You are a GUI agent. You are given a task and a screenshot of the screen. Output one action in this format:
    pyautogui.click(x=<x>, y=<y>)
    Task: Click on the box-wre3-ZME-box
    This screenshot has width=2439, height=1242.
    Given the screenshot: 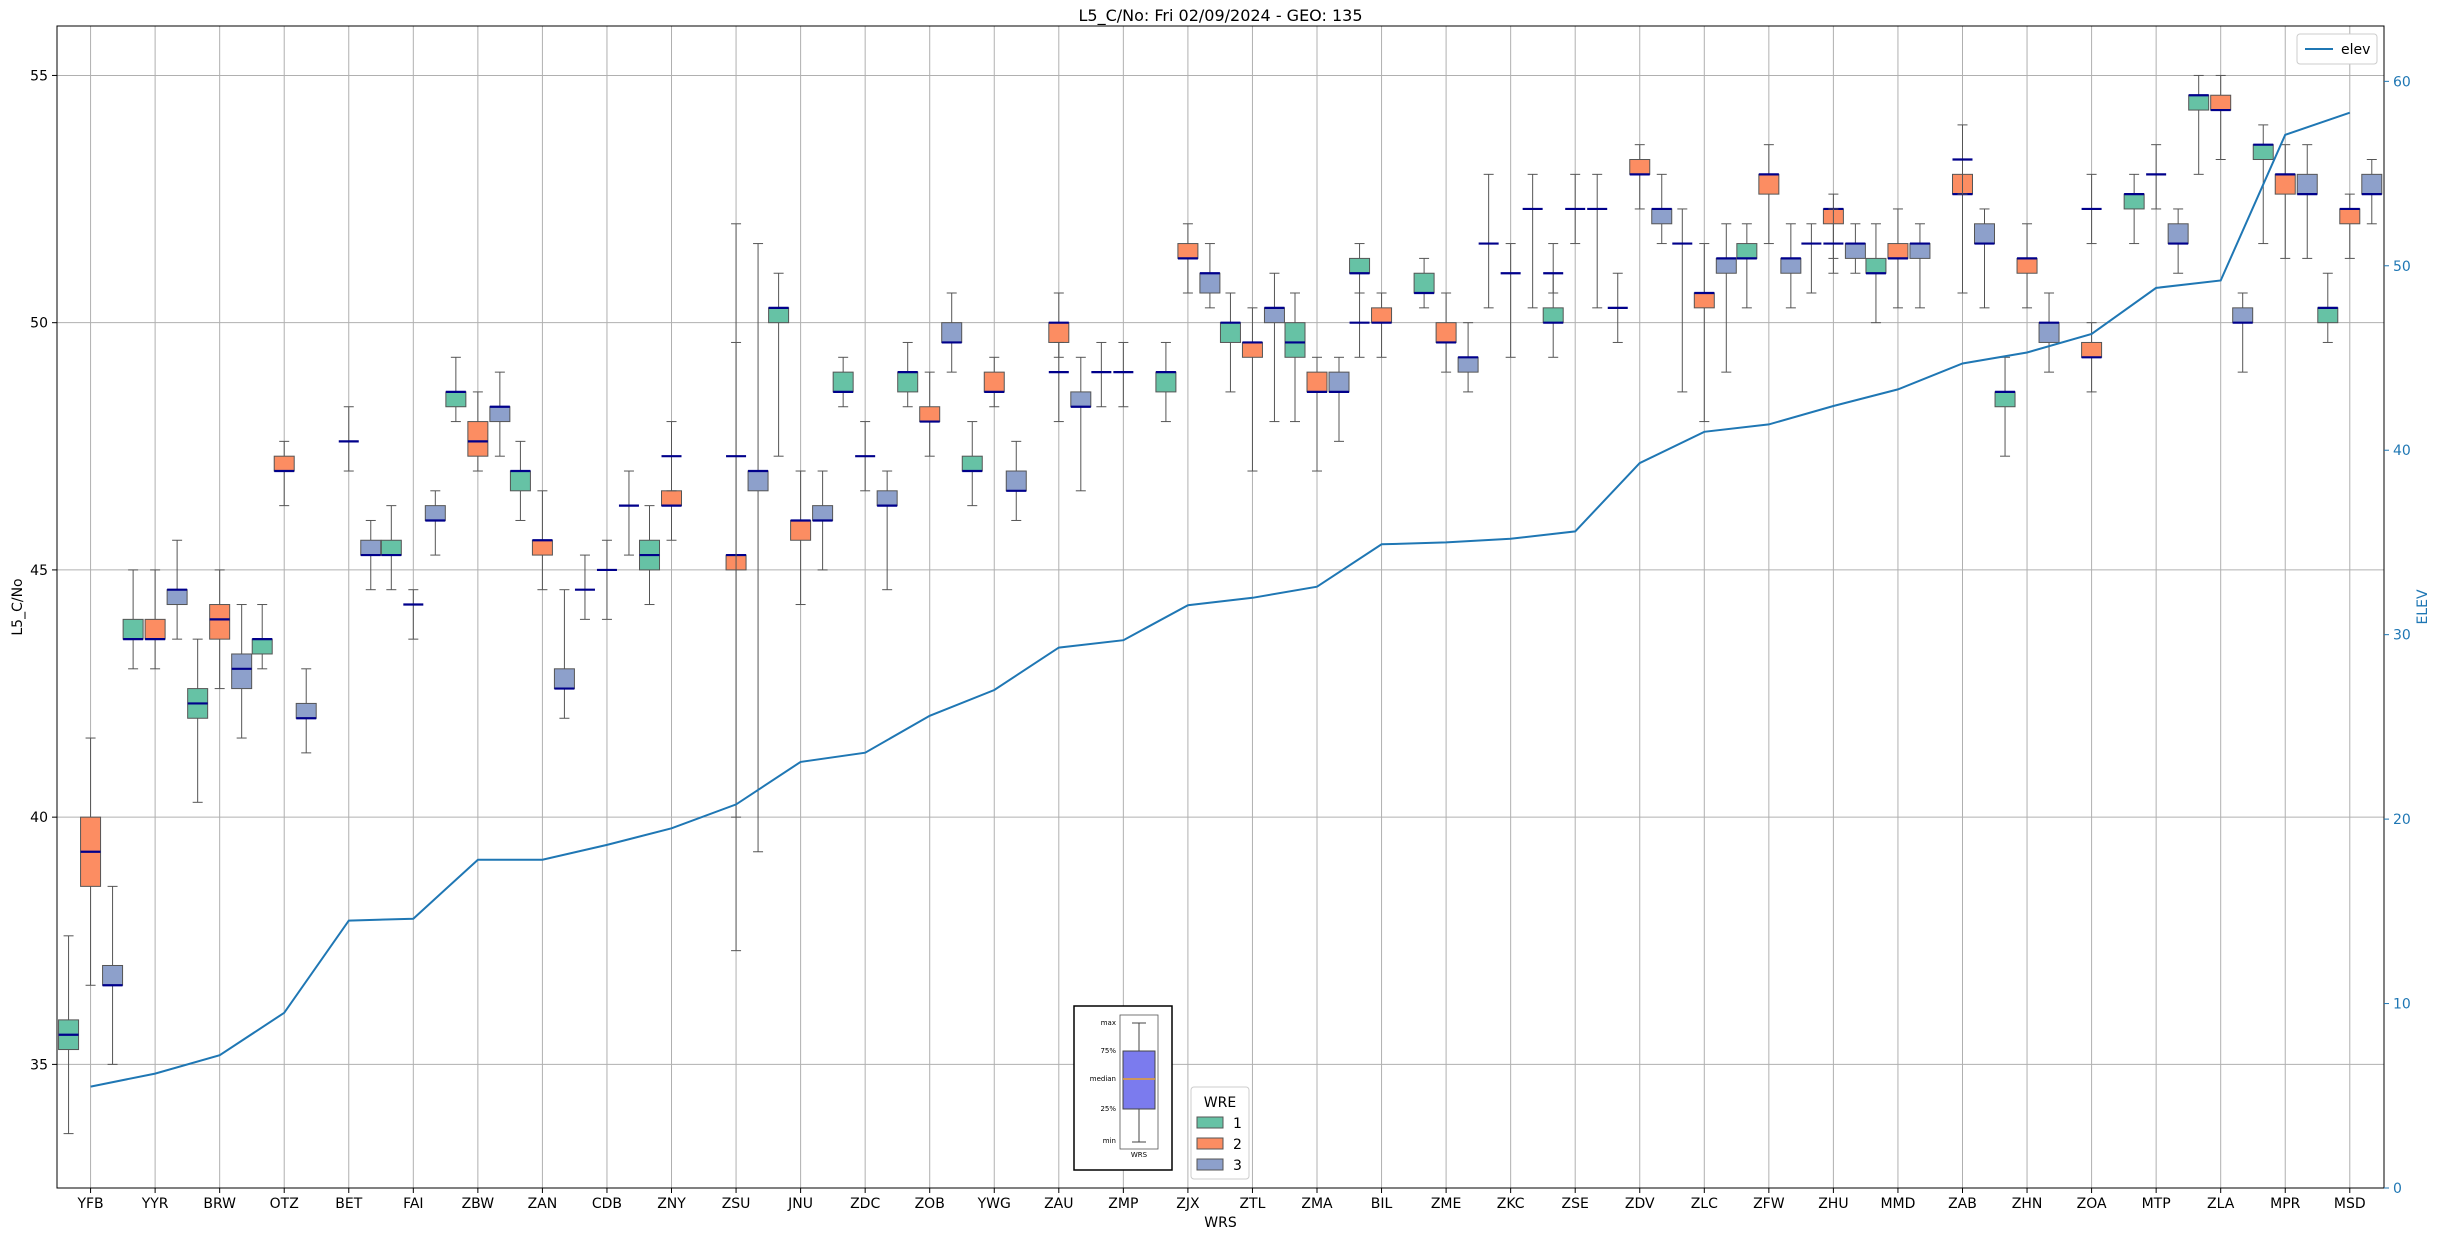 What is the action you would take?
    pyautogui.click(x=1468, y=364)
    